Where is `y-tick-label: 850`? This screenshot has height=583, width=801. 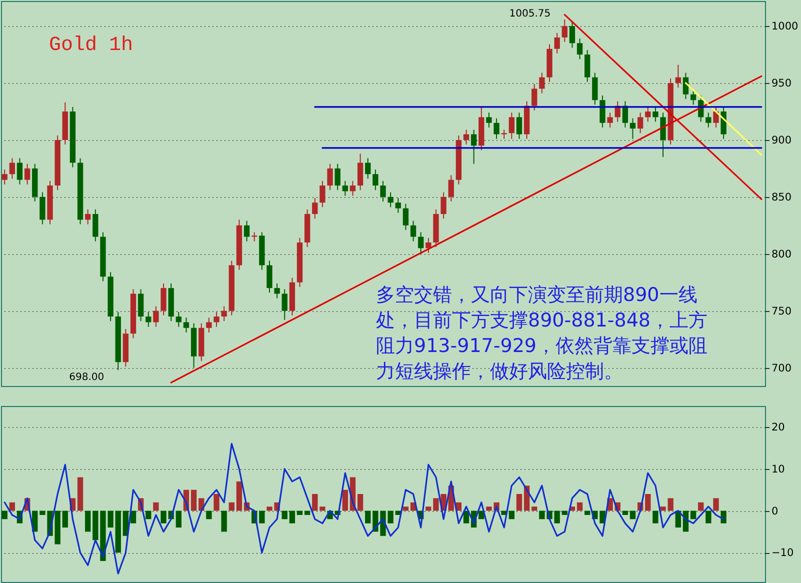
y-tick-label: 850 is located at coordinates (782, 197).